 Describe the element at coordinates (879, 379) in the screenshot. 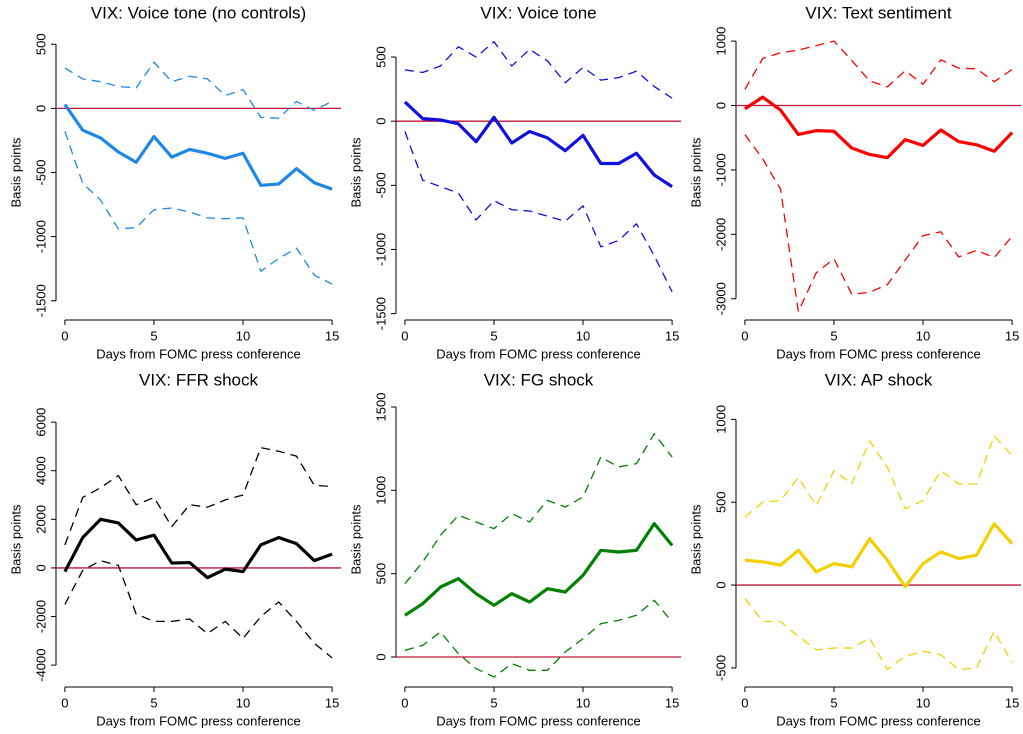

I see `chart-title: VIX: AP shock` at that location.